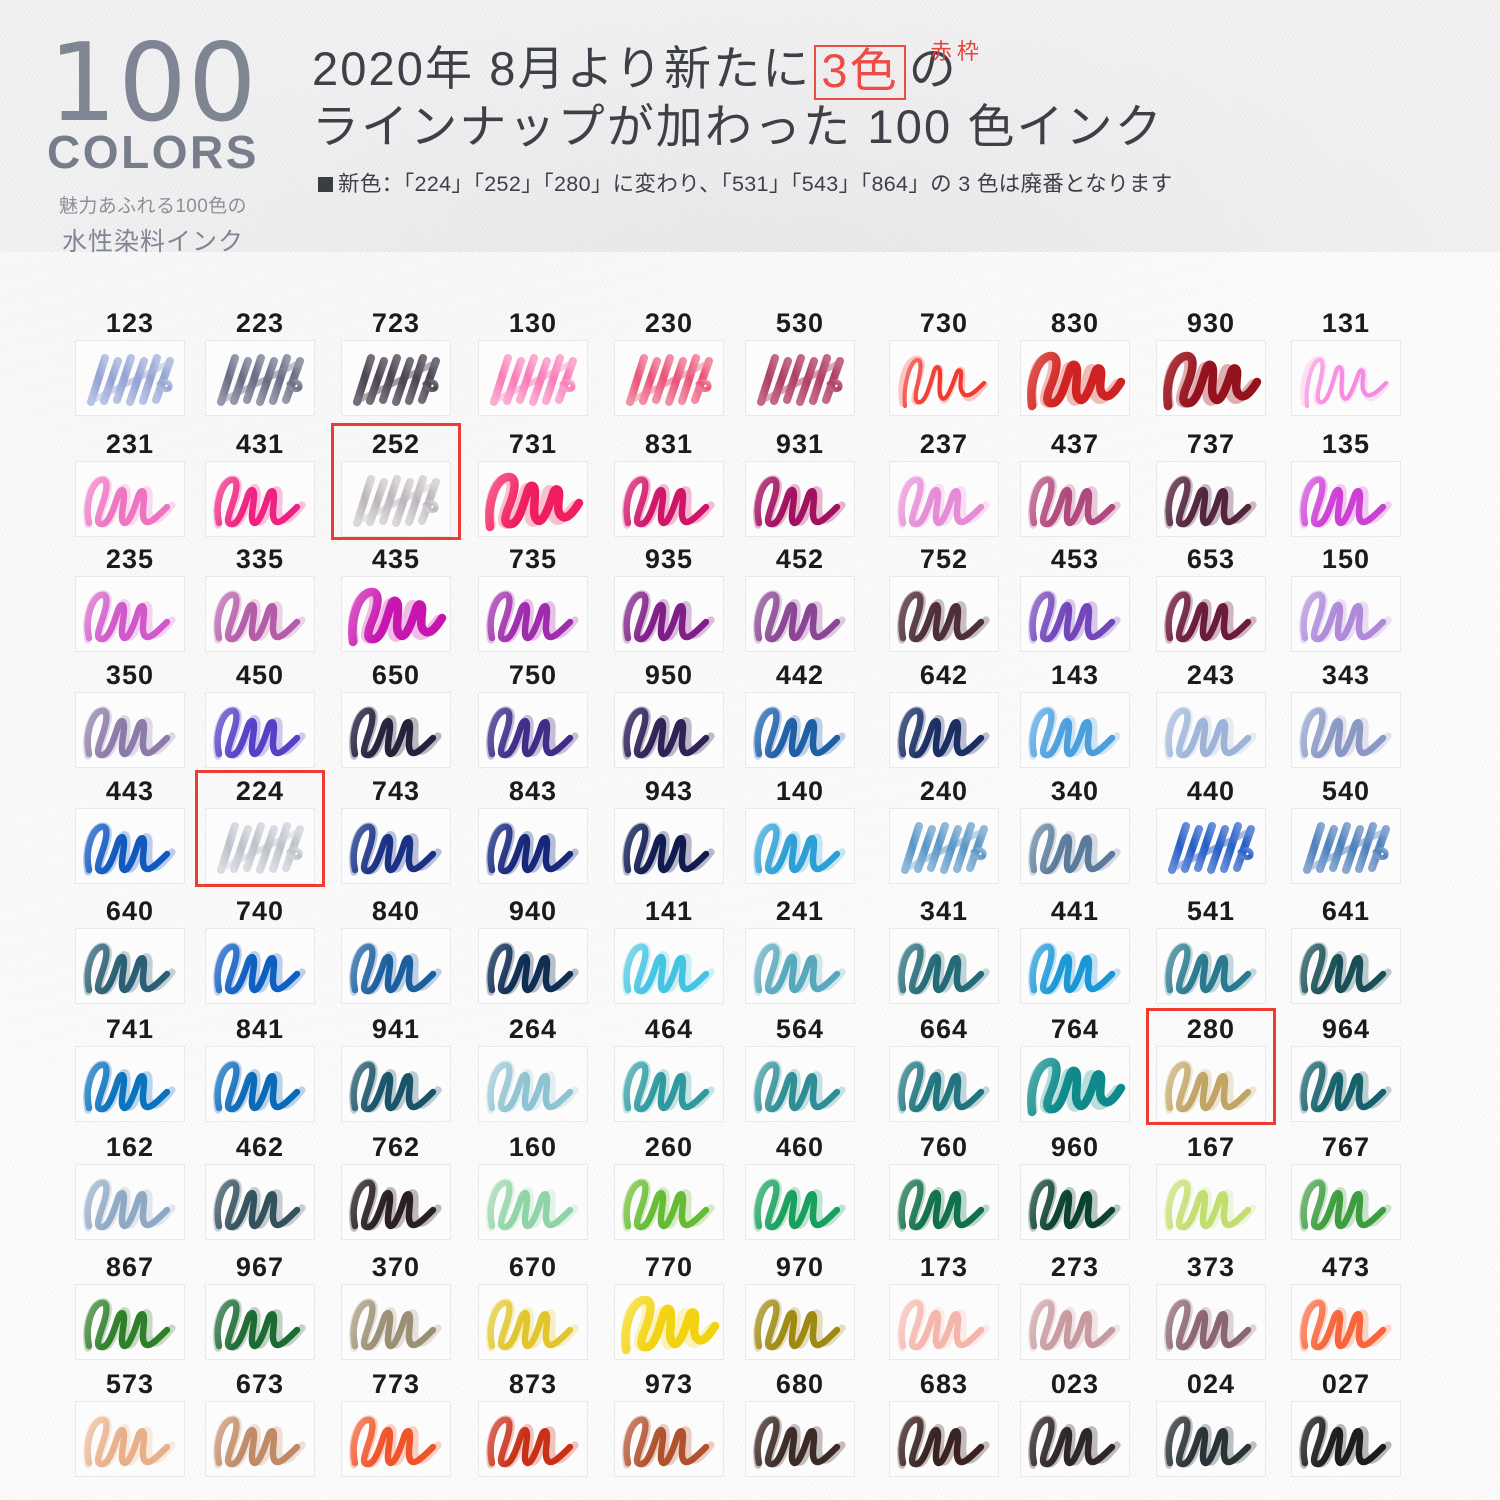 Image resolution: width=1500 pixels, height=1500 pixels. I want to click on swatch-code-label: 943, so click(669, 791).